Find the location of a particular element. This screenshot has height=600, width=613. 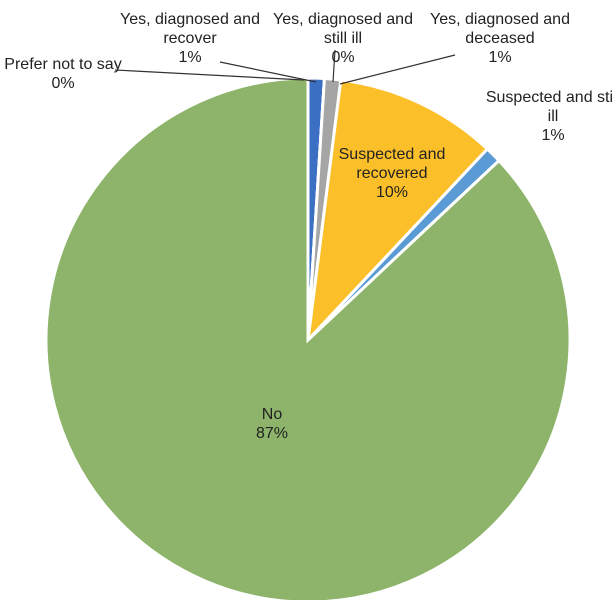

slice-label: Suspected and recovered 10% is located at coordinates (392, 173).